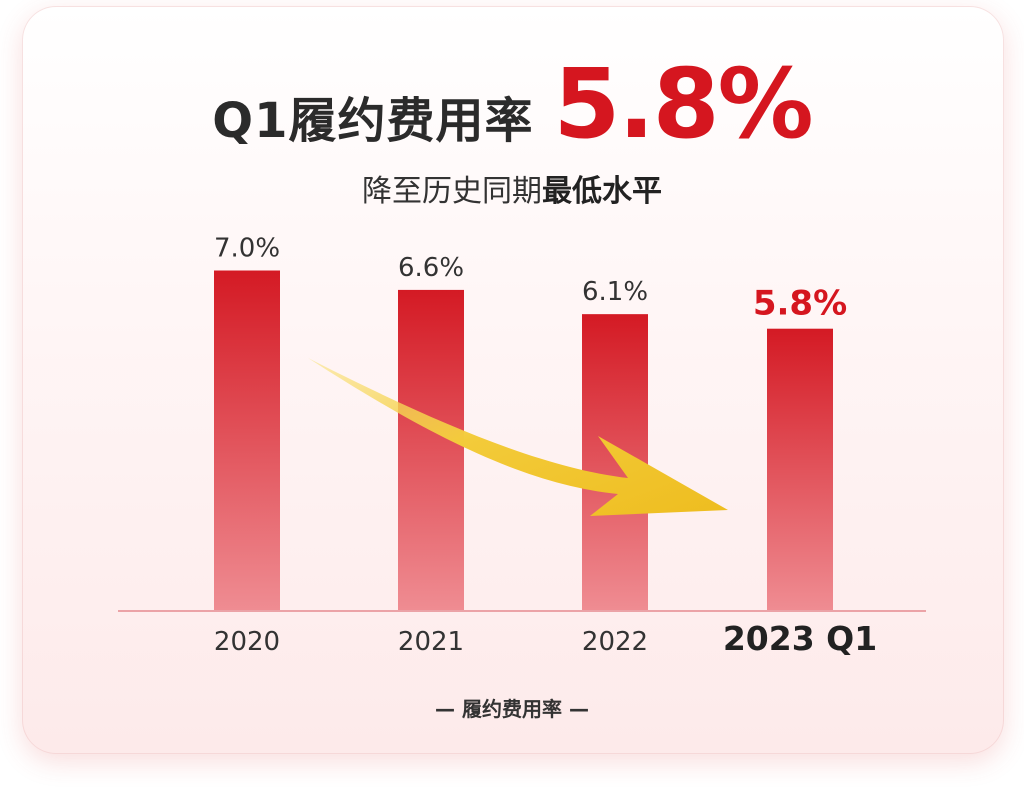 The width and height of the screenshot is (1024, 801). Describe the element at coordinates (602, 191) in the screenshot. I see `subtitle-bold: 最低水平` at that location.